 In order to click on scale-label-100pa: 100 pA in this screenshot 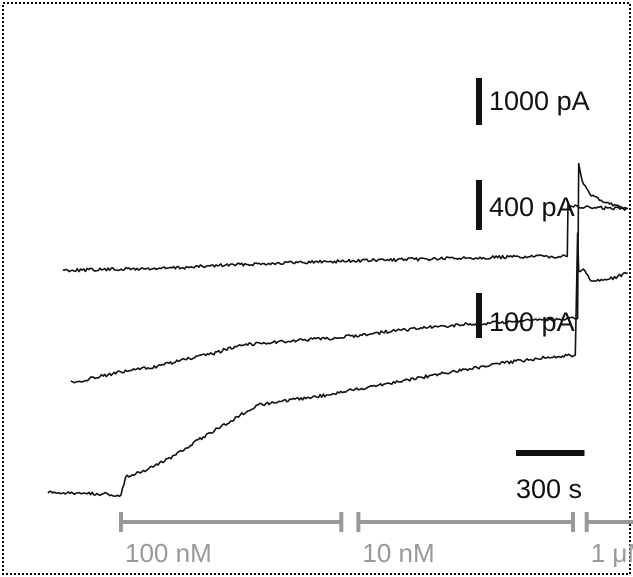, I will do `click(532, 322)`.